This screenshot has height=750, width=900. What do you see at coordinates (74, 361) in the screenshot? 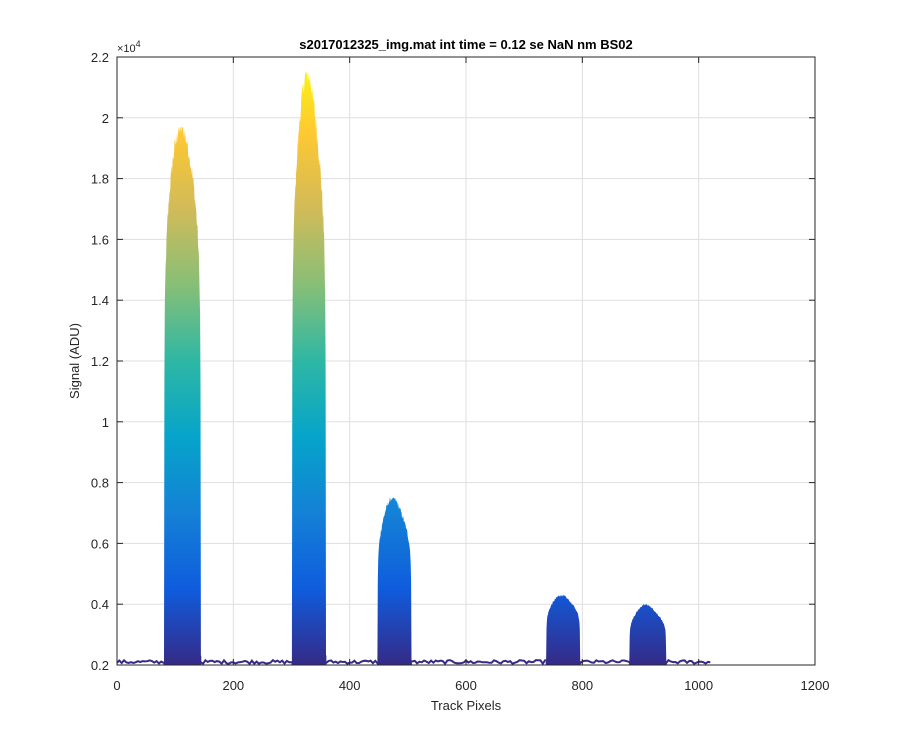
I see `y-axis-label: Signal (ADU)` at bounding box center [74, 361].